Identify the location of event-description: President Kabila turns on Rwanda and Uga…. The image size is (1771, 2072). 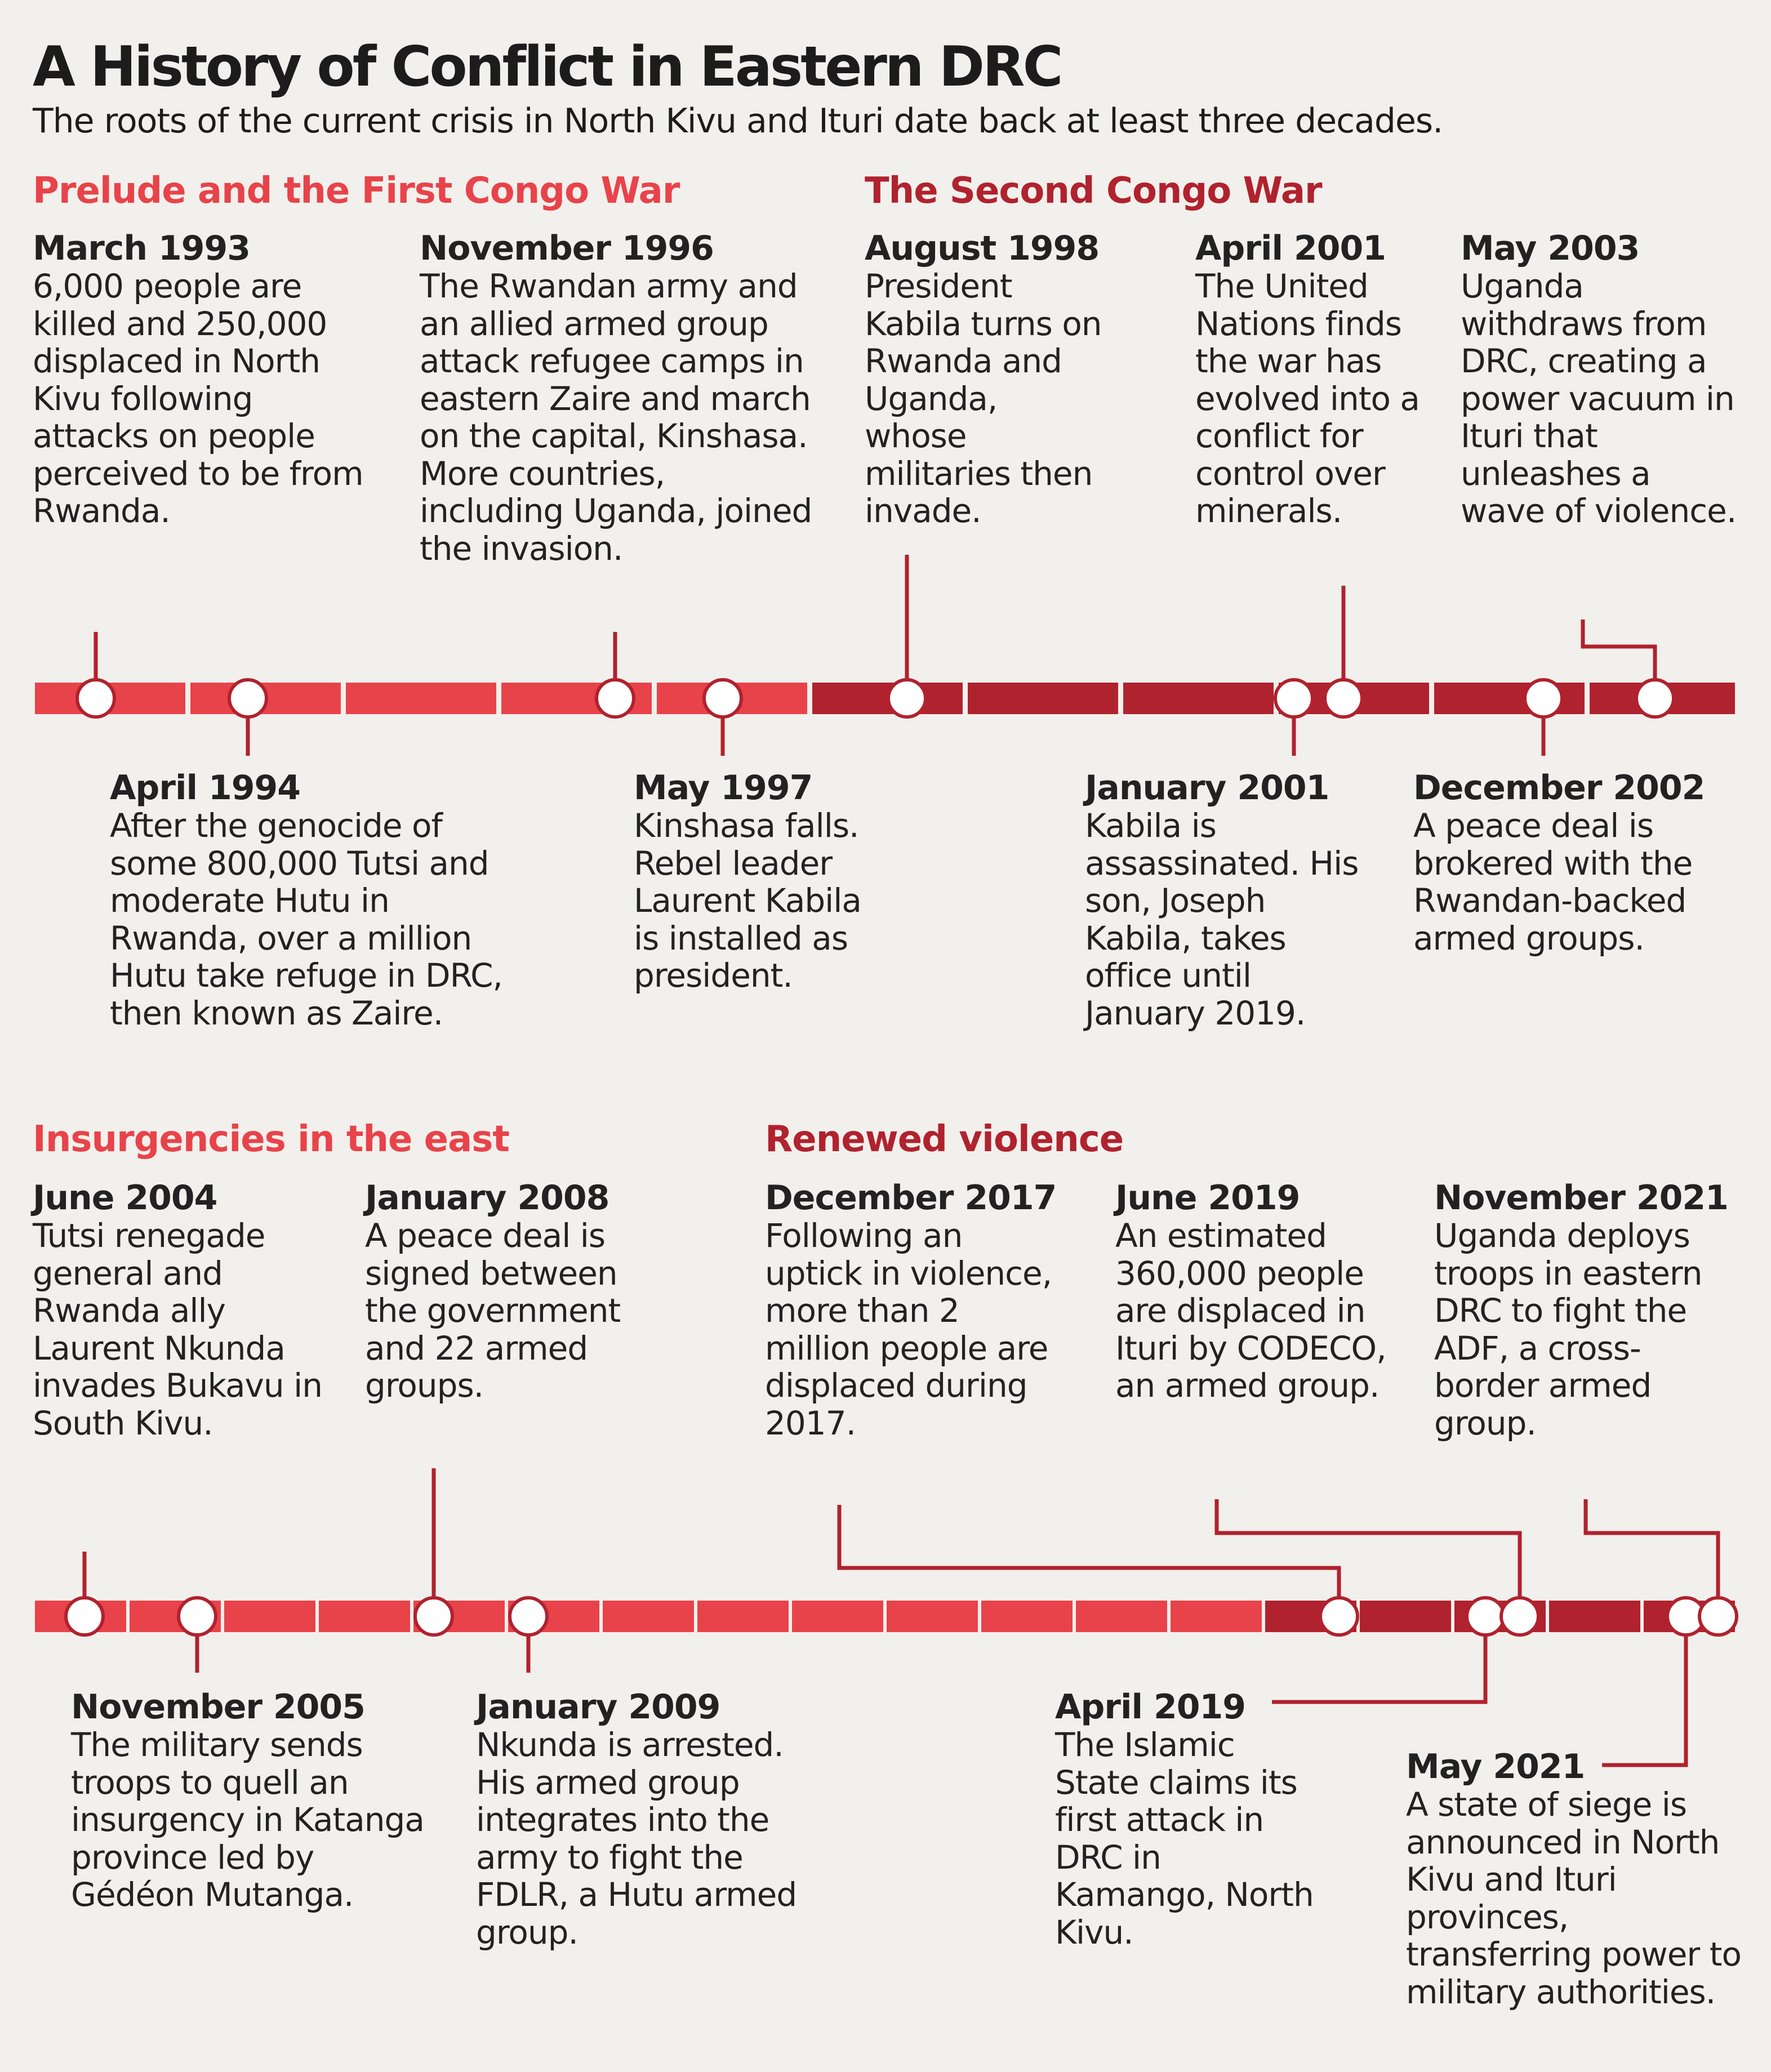
(983, 398).